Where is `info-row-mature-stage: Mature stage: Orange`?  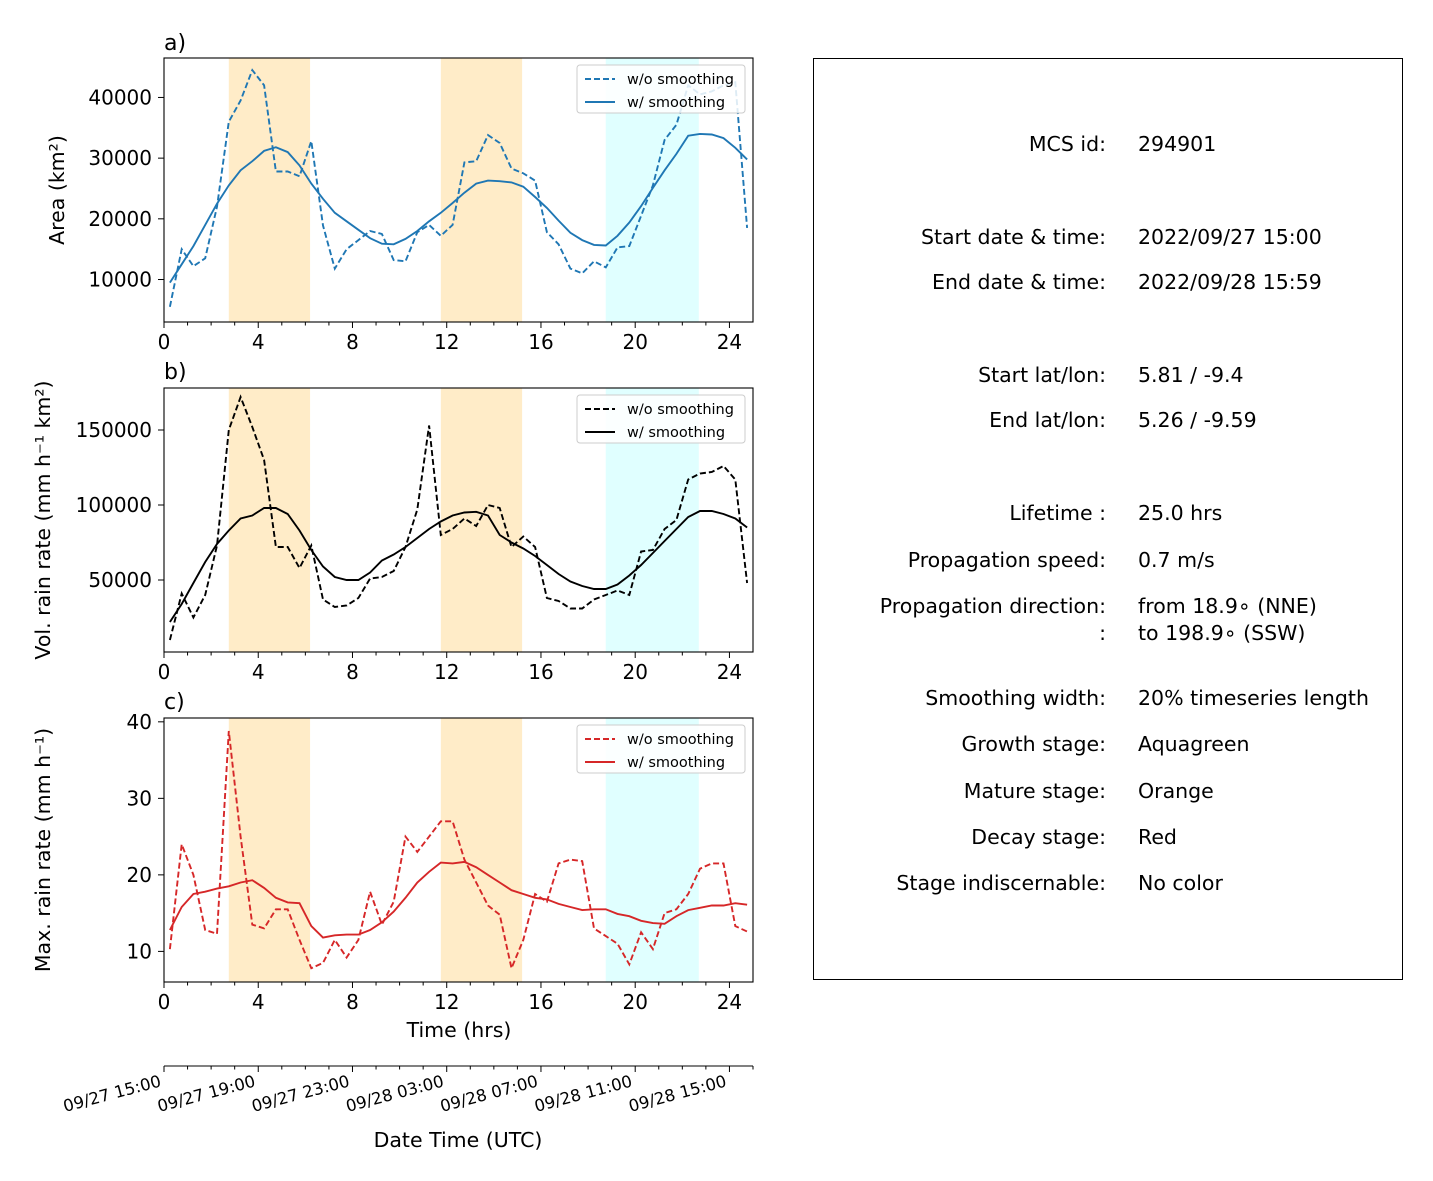 info-row-mature-stage: Mature stage: Orange is located at coordinates (1108, 791).